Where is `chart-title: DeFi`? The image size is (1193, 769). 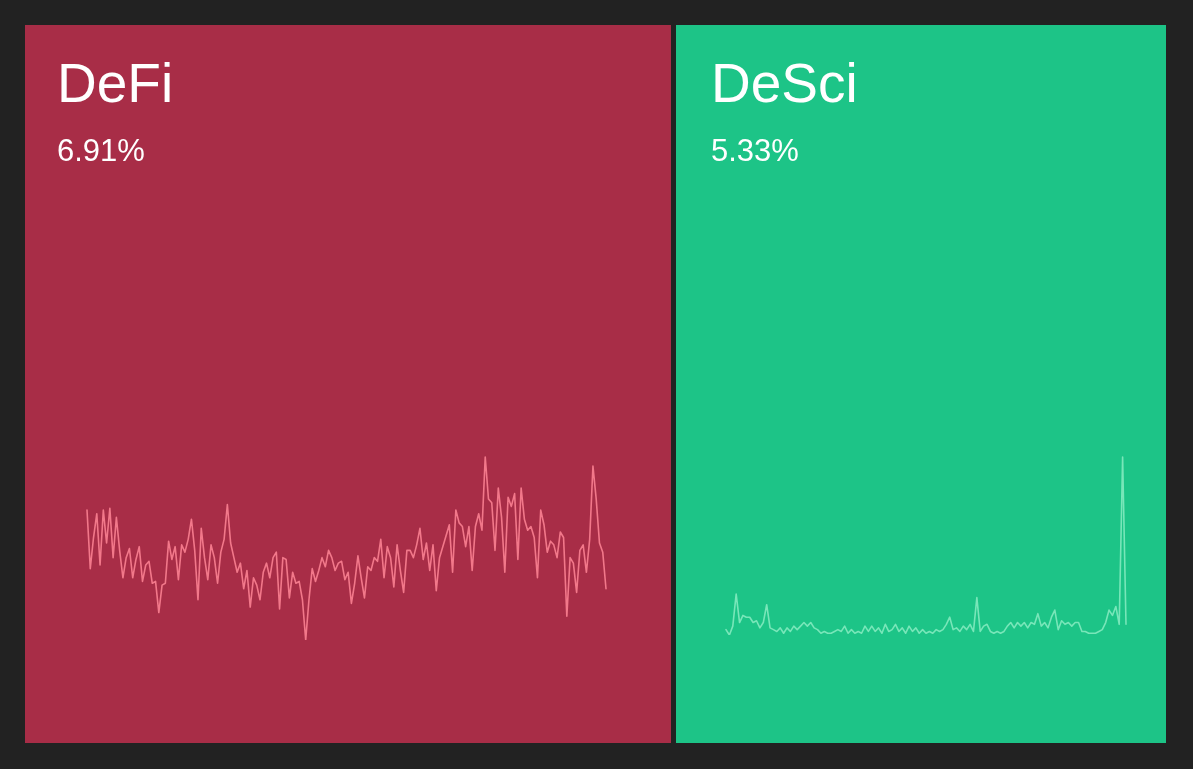
chart-title: DeFi is located at coordinates (115, 83).